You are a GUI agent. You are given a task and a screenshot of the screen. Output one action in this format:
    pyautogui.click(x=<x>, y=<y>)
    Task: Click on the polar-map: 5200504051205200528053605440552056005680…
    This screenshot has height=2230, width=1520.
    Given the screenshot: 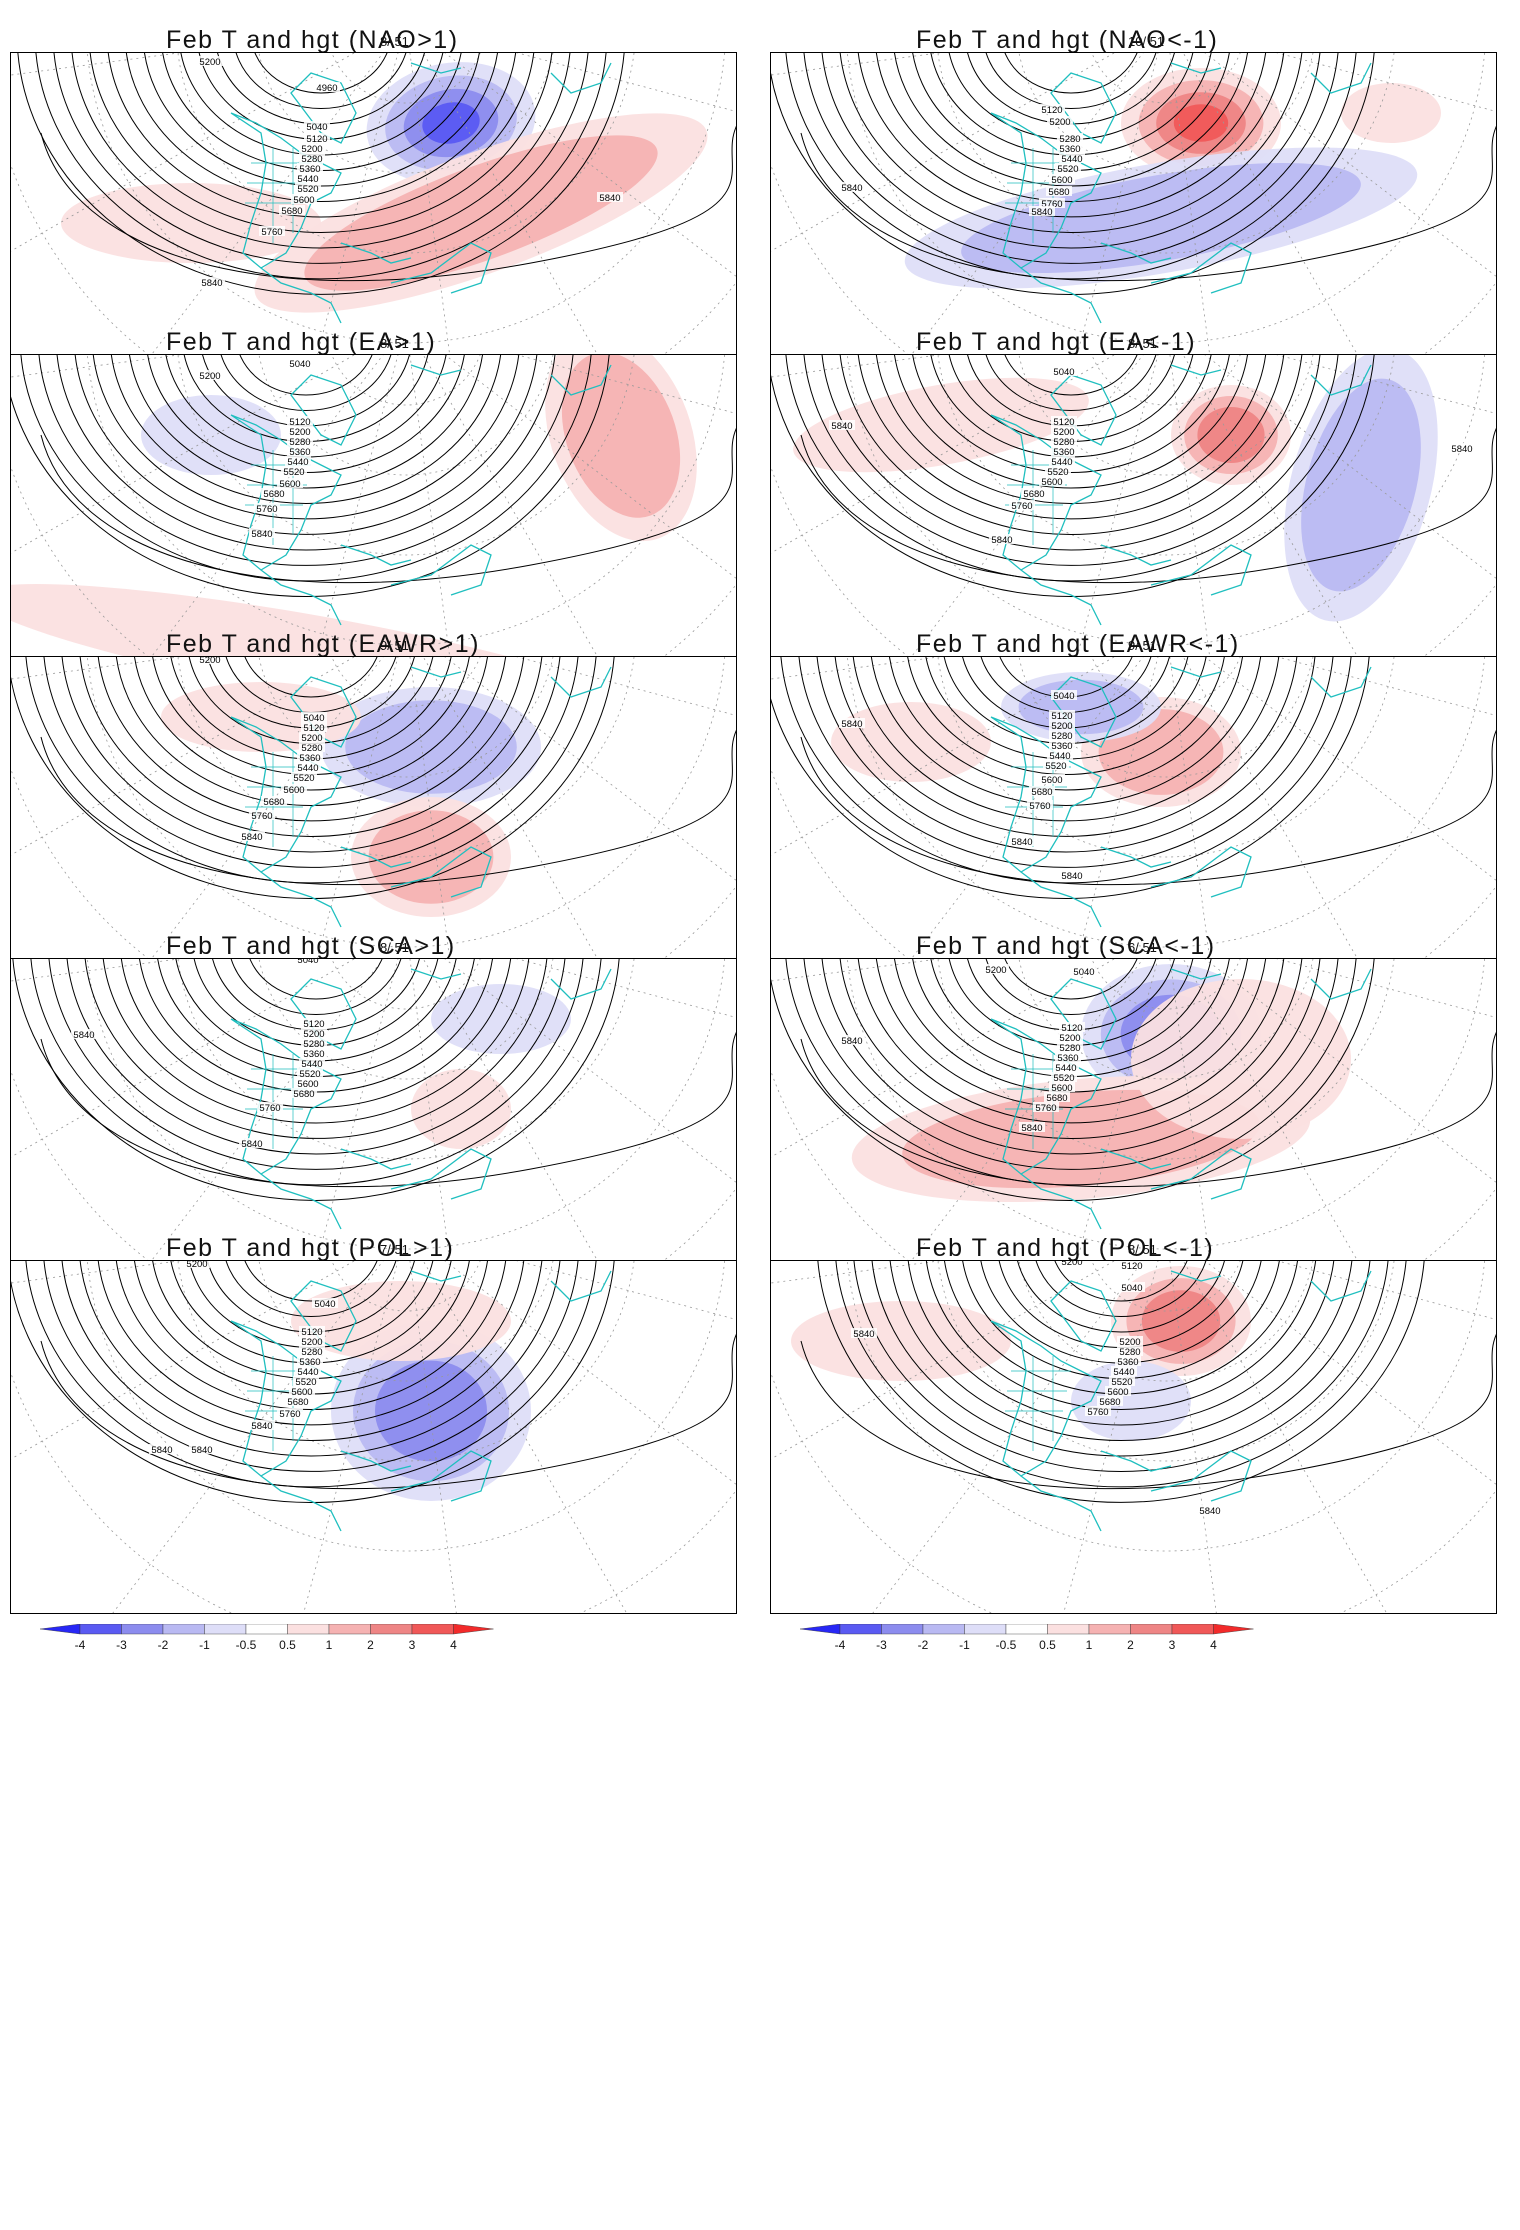 What is the action you would take?
    pyautogui.click(x=373, y=1437)
    